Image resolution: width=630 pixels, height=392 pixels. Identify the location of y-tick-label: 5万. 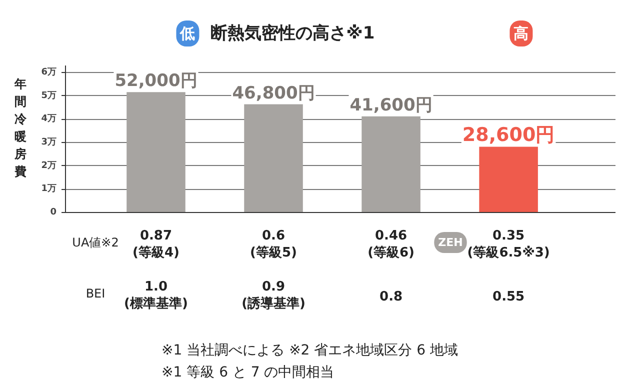
(49, 95).